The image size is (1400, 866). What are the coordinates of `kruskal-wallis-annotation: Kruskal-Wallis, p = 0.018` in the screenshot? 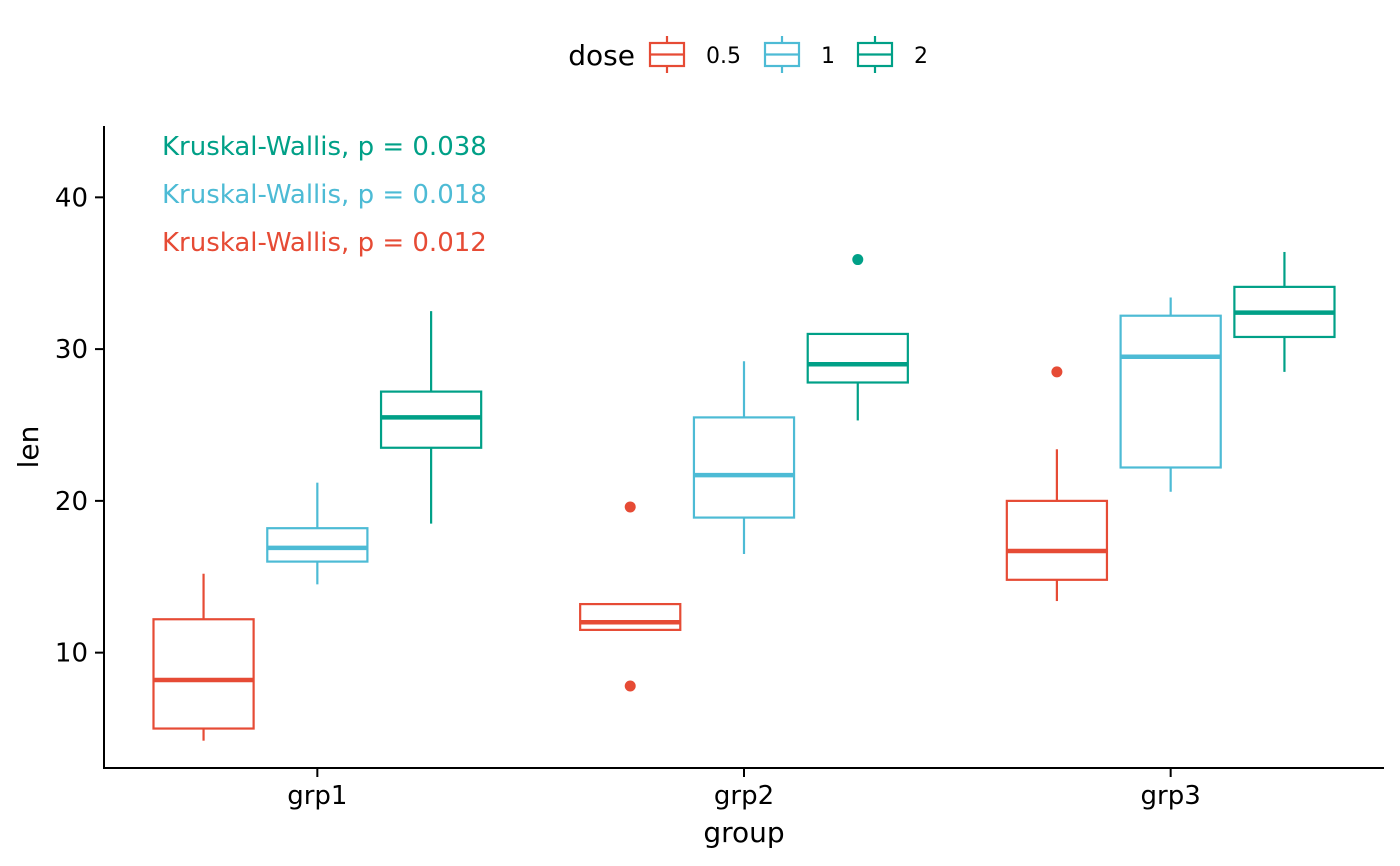 It's located at (324, 195).